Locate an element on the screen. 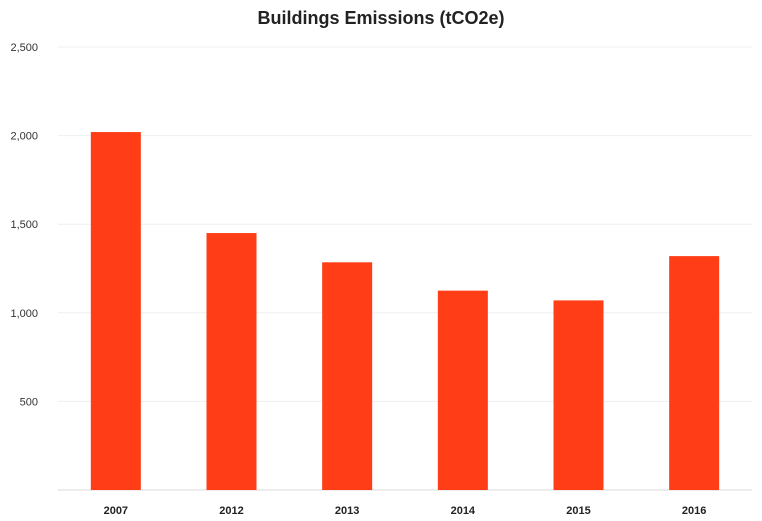  y-tick-label: 1,500 is located at coordinates (24, 225).